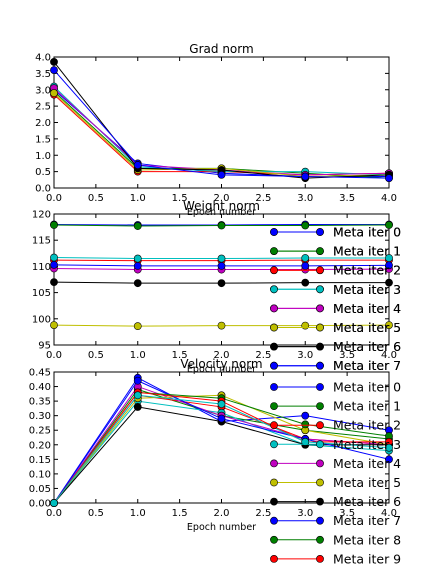 This screenshot has height=576, width=432. What do you see at coordinates (40, 474) in the screenshot?
I see `y-tick-label: 0.10` at bounding box center [40, 474].